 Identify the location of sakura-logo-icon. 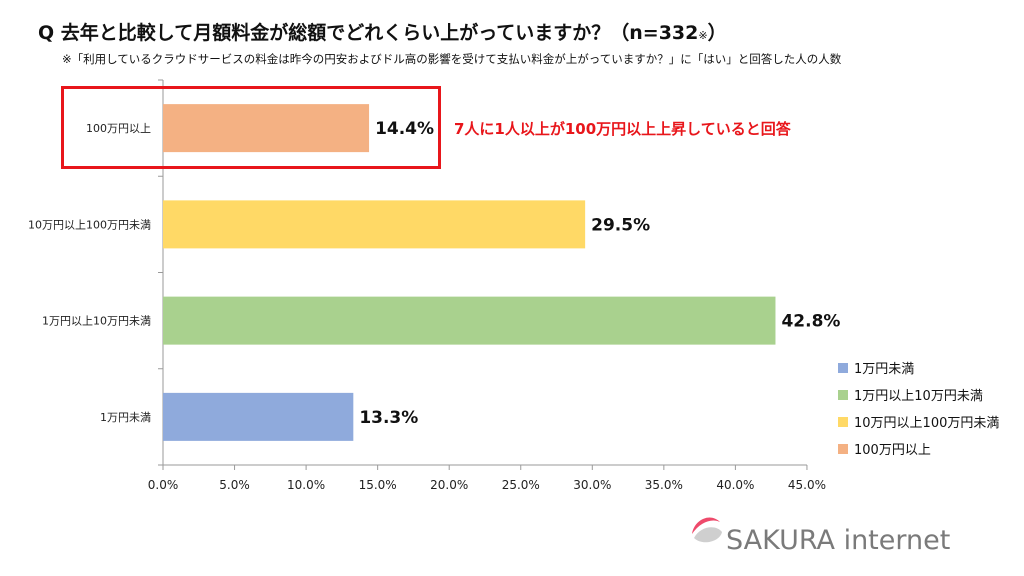
(707, 530).